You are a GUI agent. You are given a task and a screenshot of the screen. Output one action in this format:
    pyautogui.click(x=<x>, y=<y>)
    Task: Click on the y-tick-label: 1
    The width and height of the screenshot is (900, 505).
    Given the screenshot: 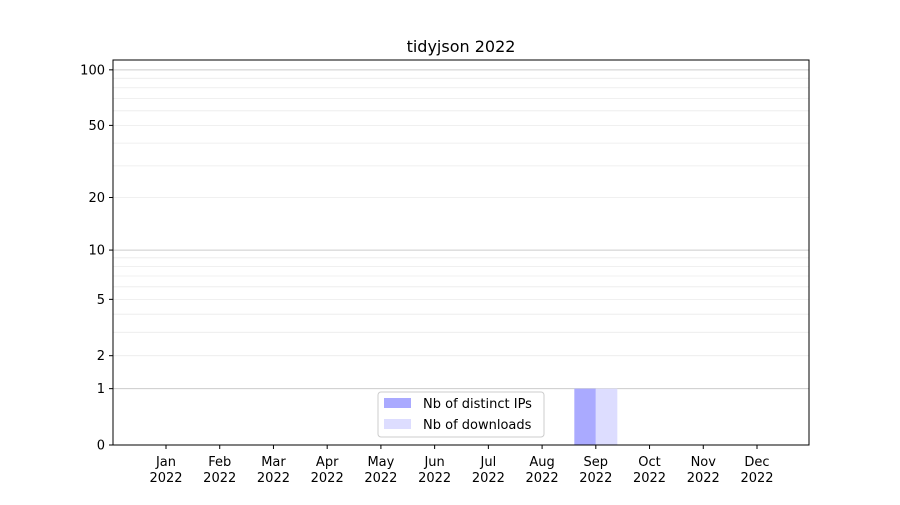 What is the action you would take?
    pyautogui.click(x=101, y=389)
    